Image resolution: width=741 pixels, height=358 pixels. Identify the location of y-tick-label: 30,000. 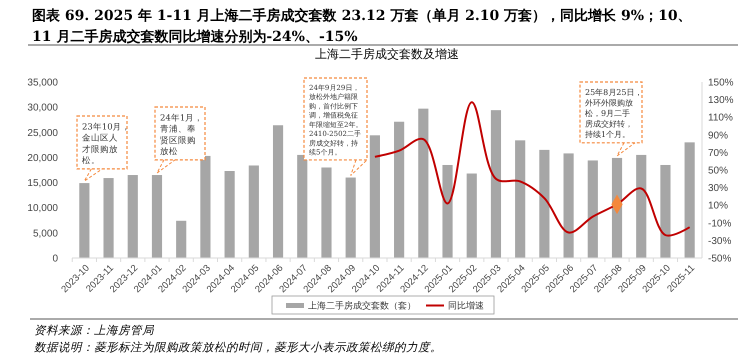
(42, 108).